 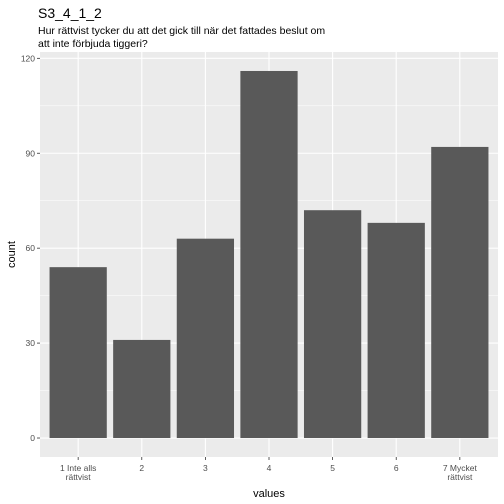 I want to click on y-axis: 0 30 60 90 120, so click(x=30, y=248).